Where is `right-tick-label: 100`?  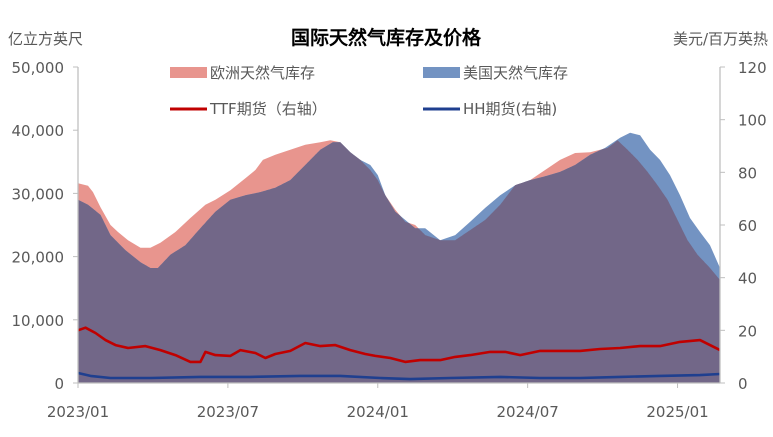
right-tick-label: 100 is located at coordinates (752, 121).